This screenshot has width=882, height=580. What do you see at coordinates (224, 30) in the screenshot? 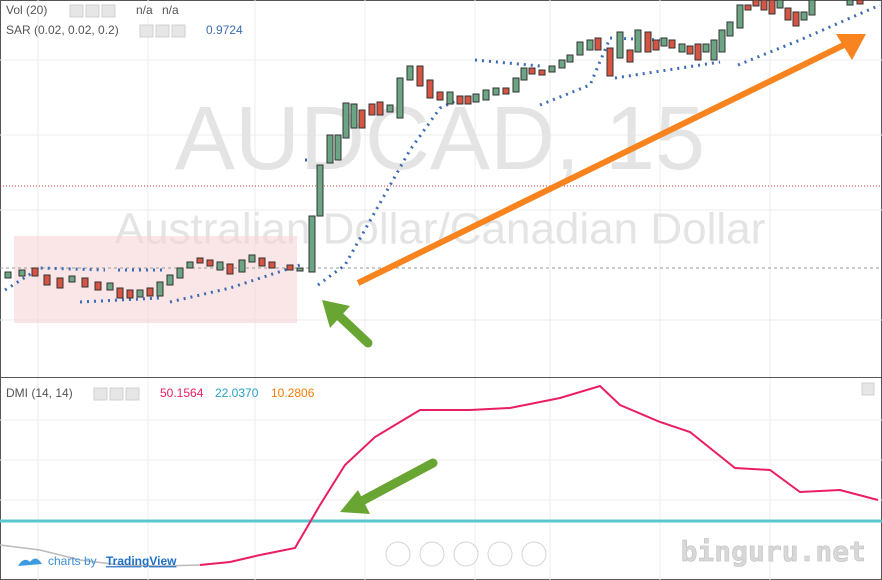
I see `indicator-value: 0.9724` at bounding box center [224, 30].